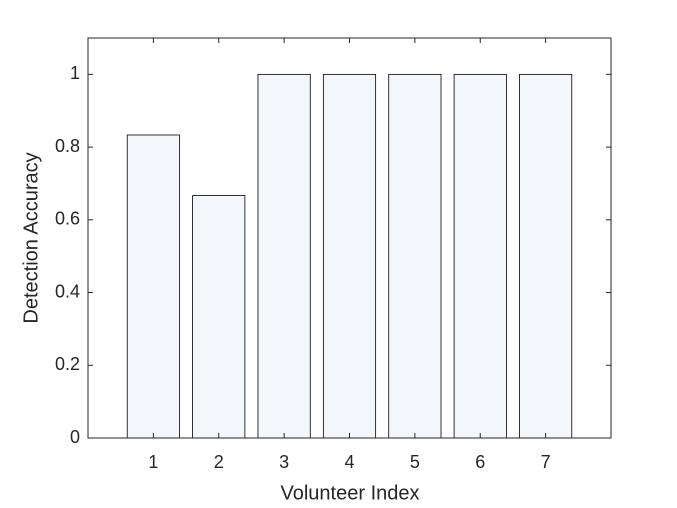 The width and height of the screenshot is (677, 508). What do you see at coordinates (75, 73) in the screenshot?
I see `y-tick-label: 1` at bounding box center [75, 73].